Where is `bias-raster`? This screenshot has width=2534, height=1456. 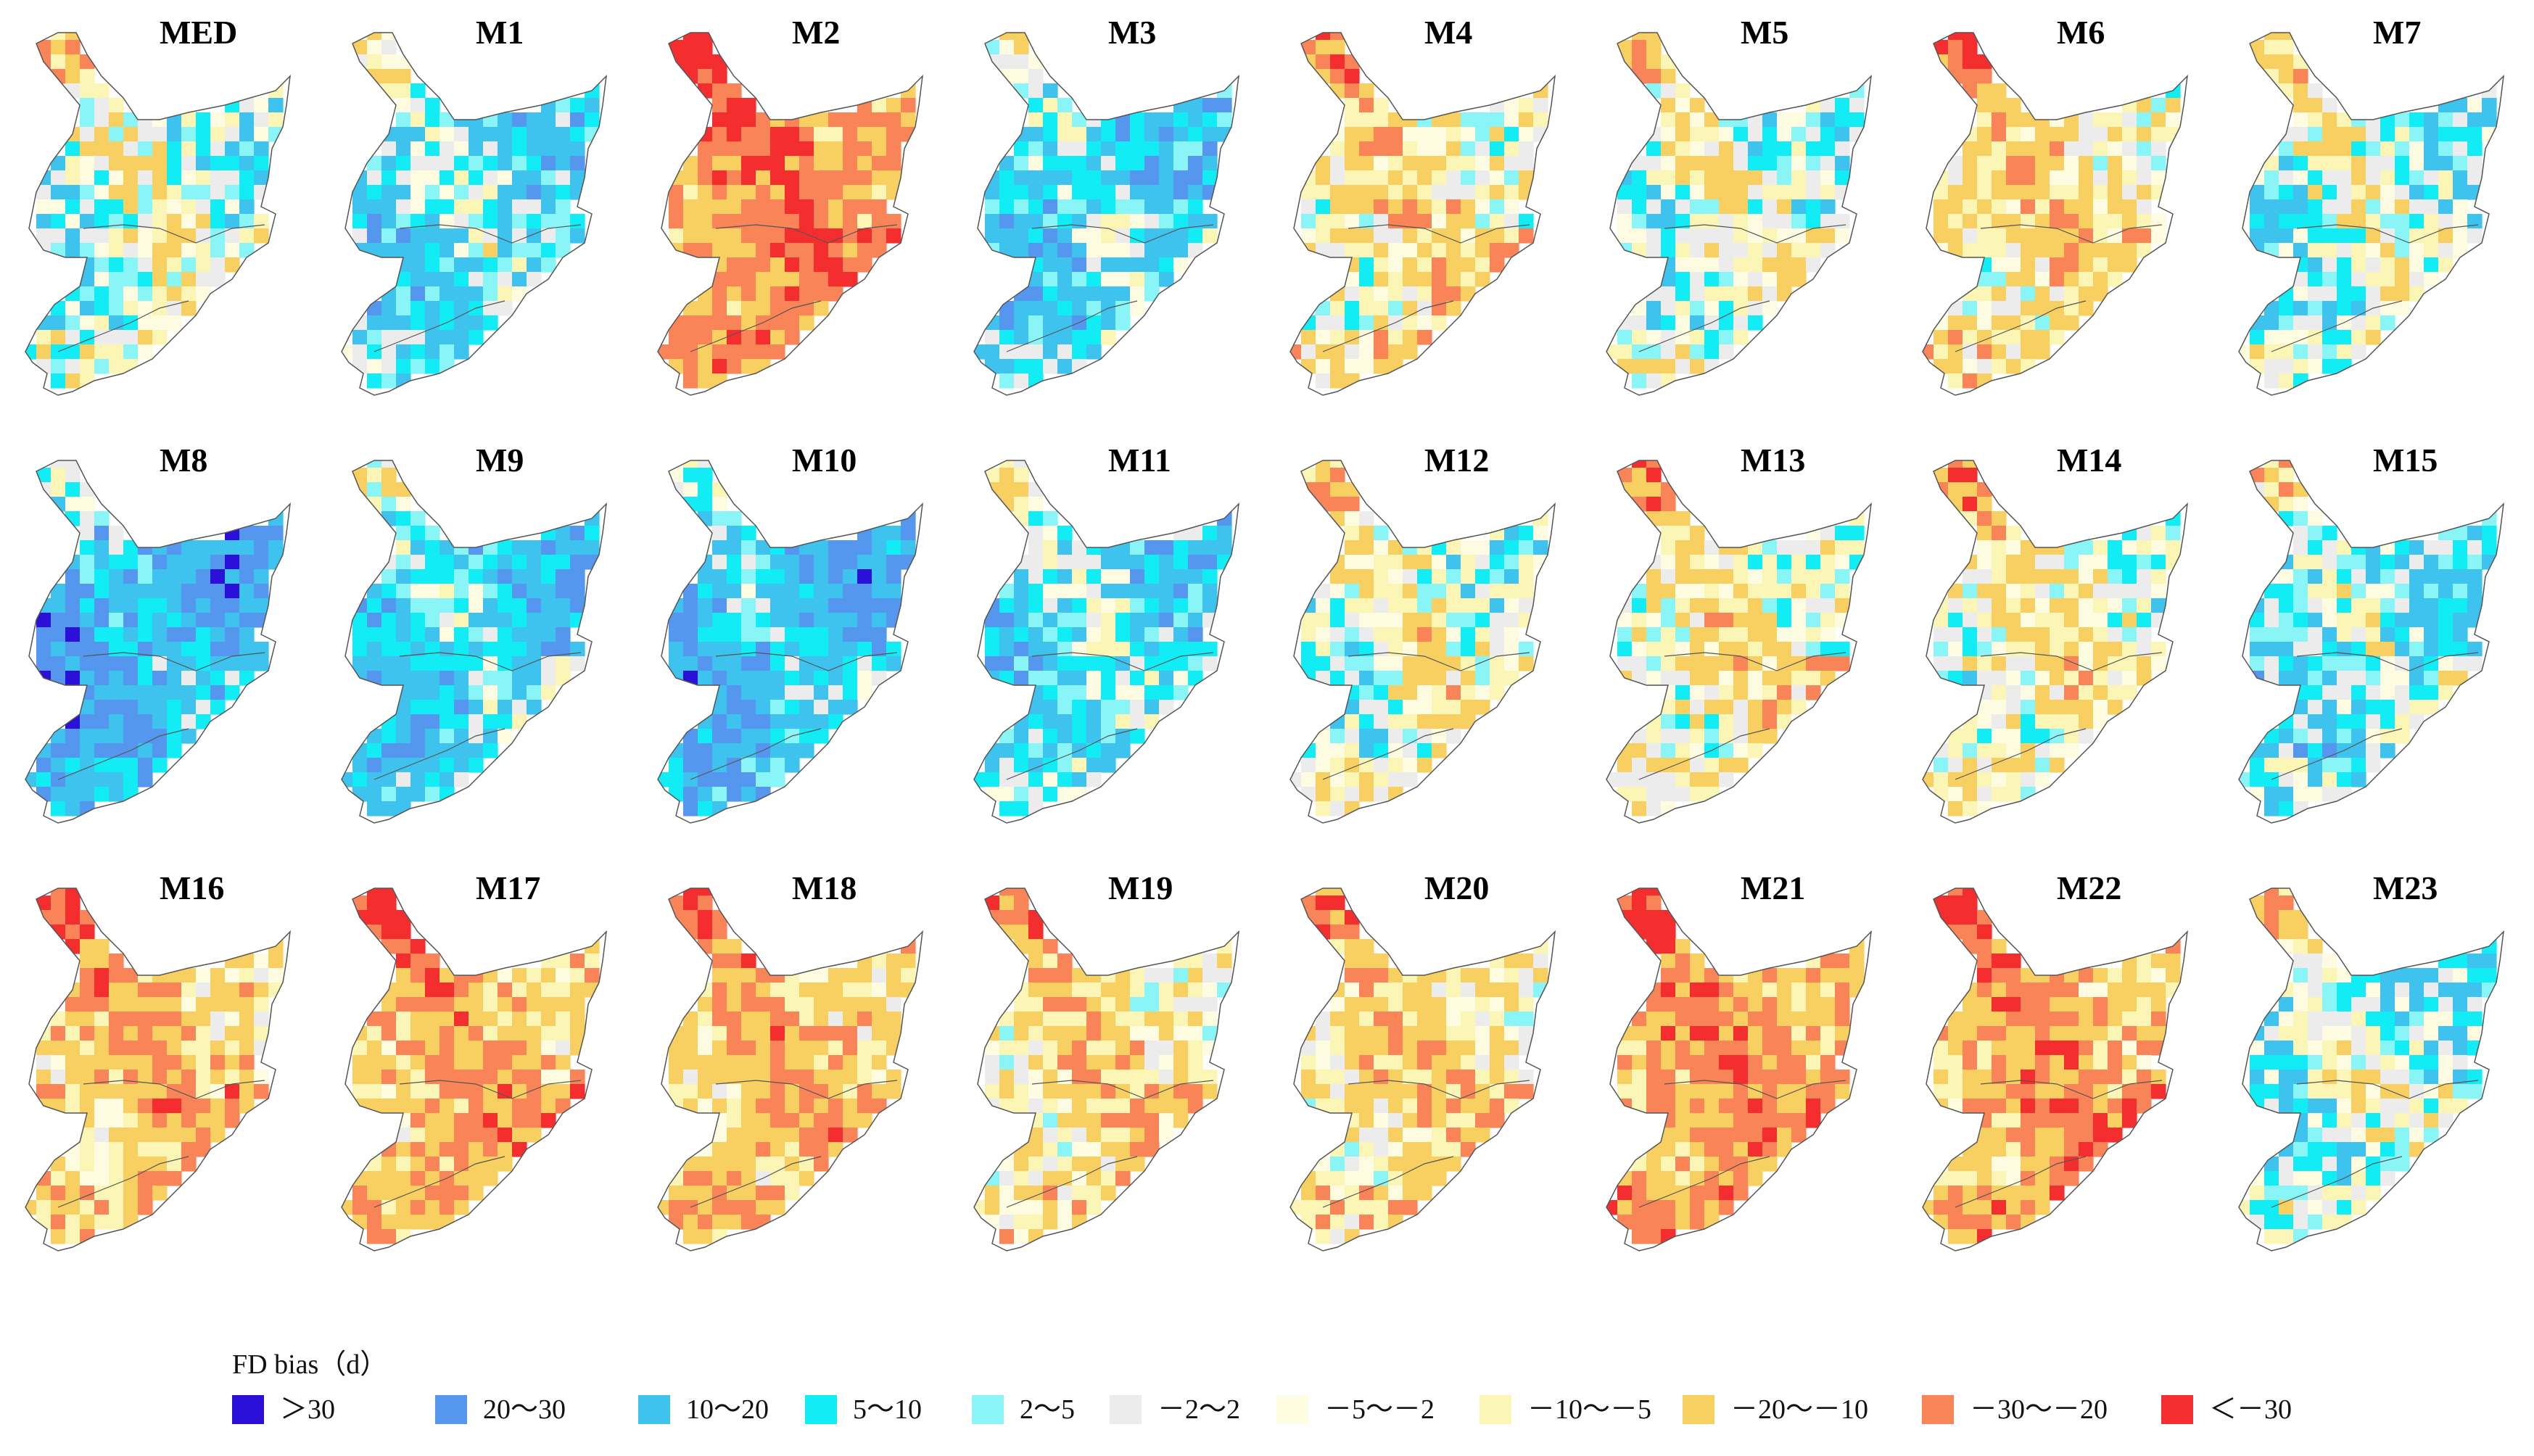 bias-raster is located at coordinates (787, 1066).